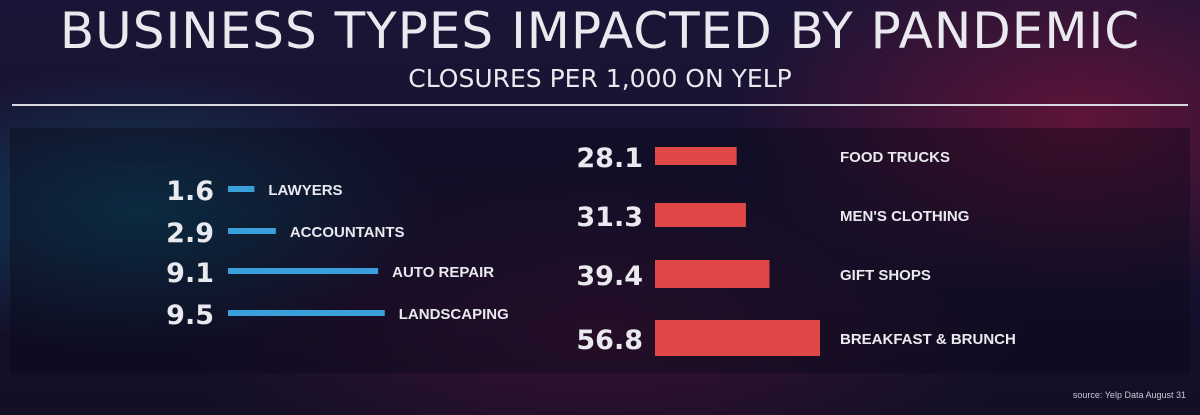 Image resolution: width=1200 pixels, height=415 pixels. I want to click on category-label: LANDSCAPING, so click(454, 314).